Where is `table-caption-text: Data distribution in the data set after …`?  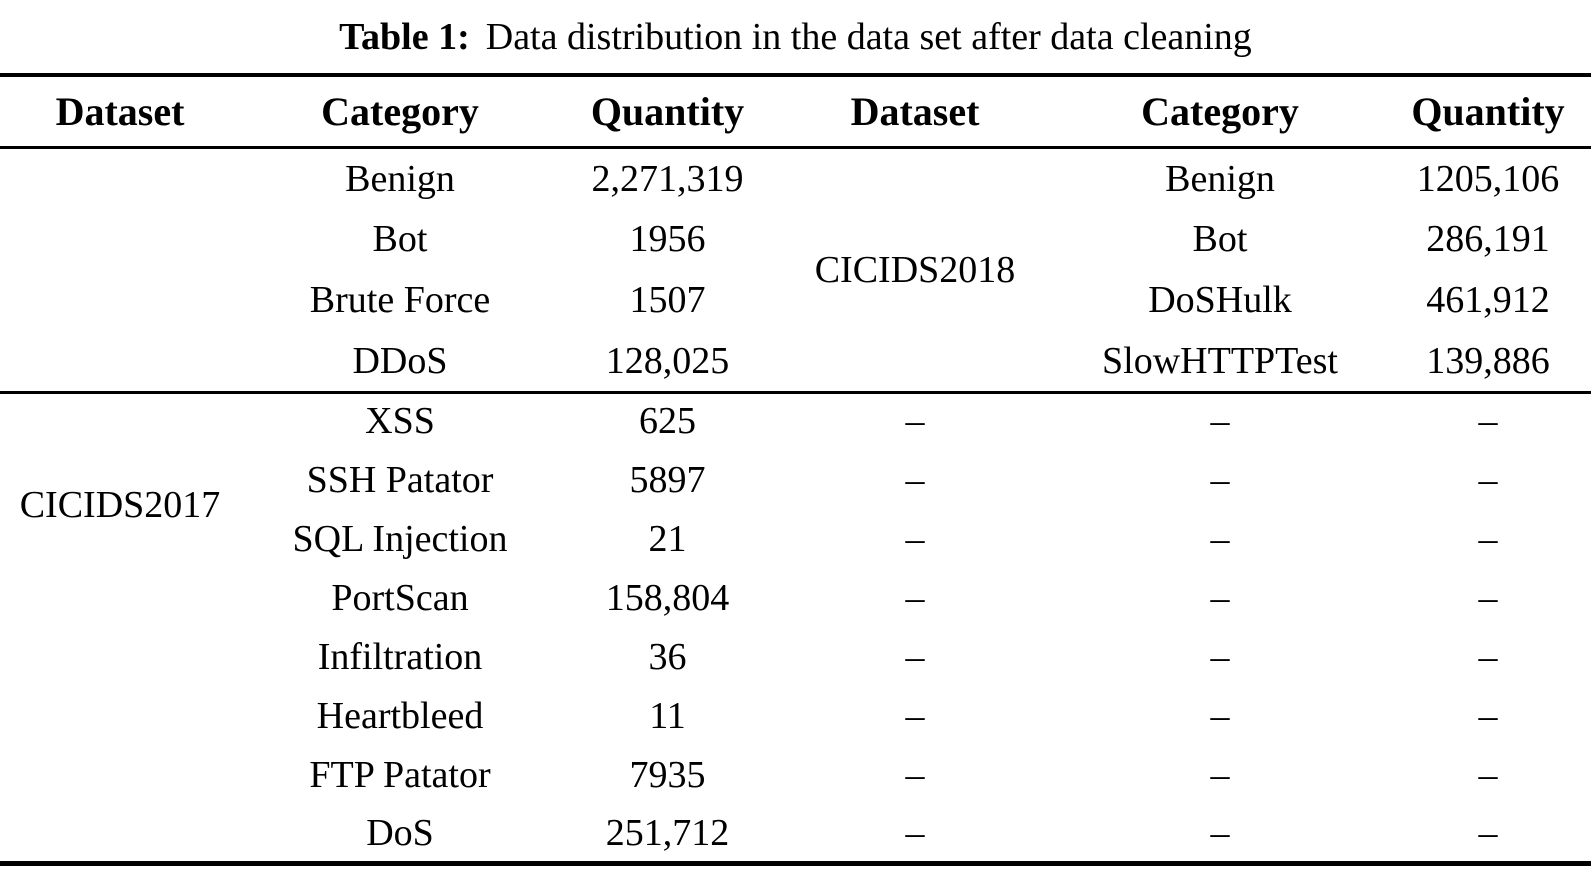 table-caption-text: Data distribution in the data set after … is located at coordinates (868, 36).